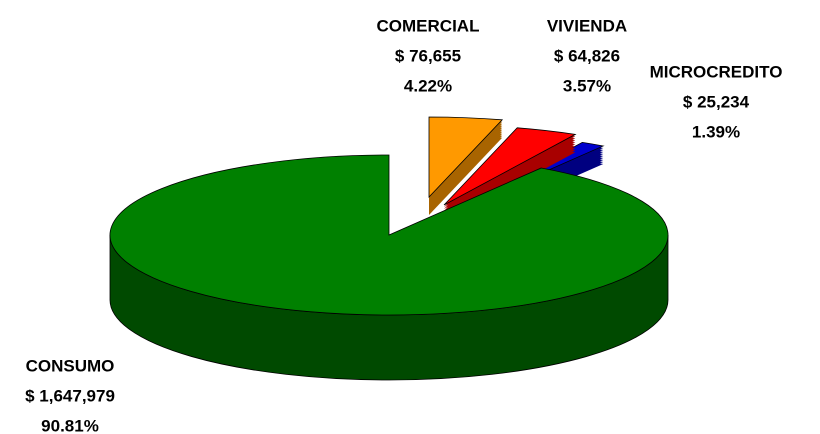 This screenshot has width=820, height=434. I want to click on percent-label: 90.81%, so click(70, 425).